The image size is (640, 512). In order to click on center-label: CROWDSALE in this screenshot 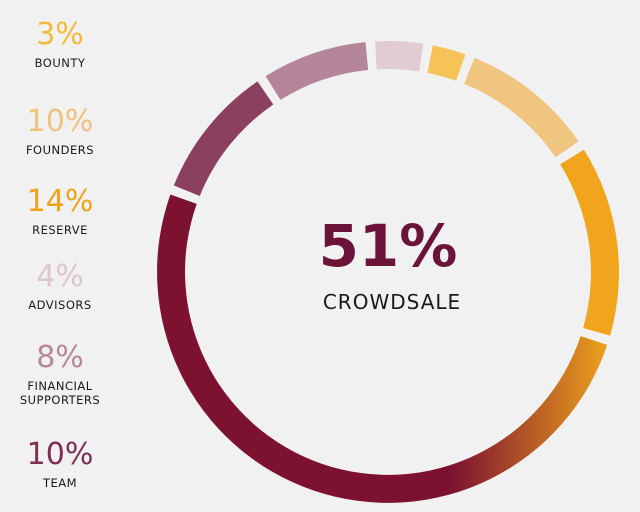, I will do `click(392, 302)`.